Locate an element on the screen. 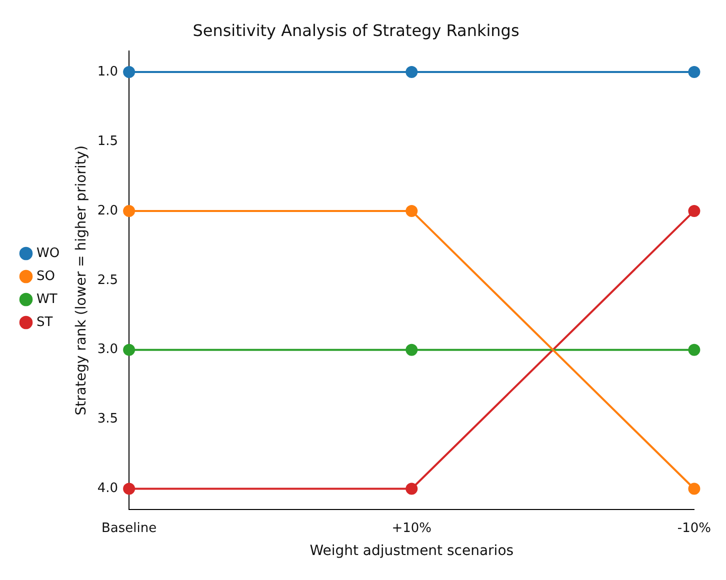  y-tick-label: 2.0 is located at coordinates (107, 210).